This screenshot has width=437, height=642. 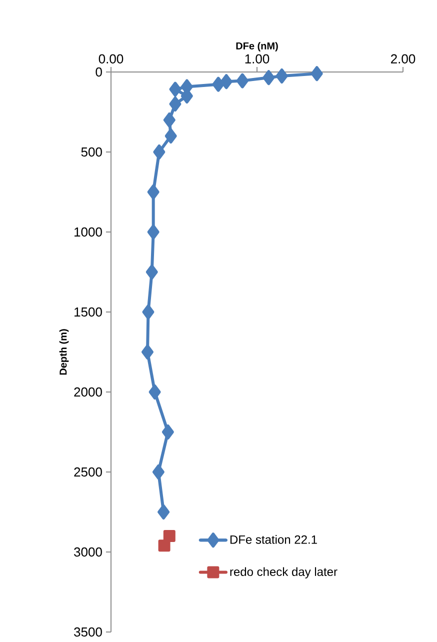 I want to click on y-tick-label: 1000, so click(x=88, y=232).